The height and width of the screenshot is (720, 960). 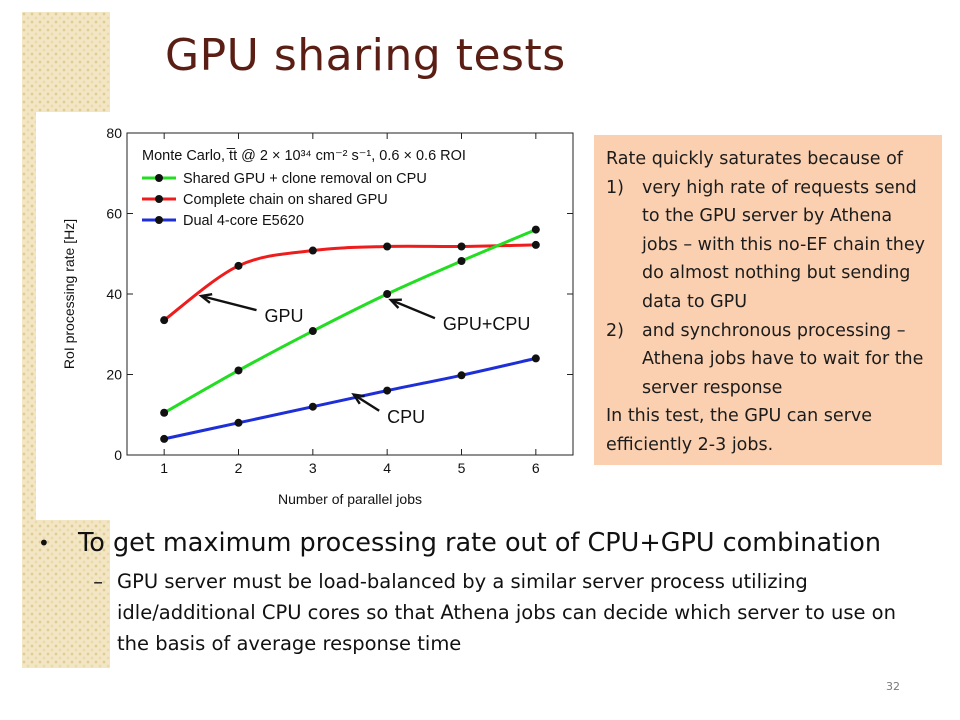 I want to click on x-tick-label: 3, so click(x=313, y=468).